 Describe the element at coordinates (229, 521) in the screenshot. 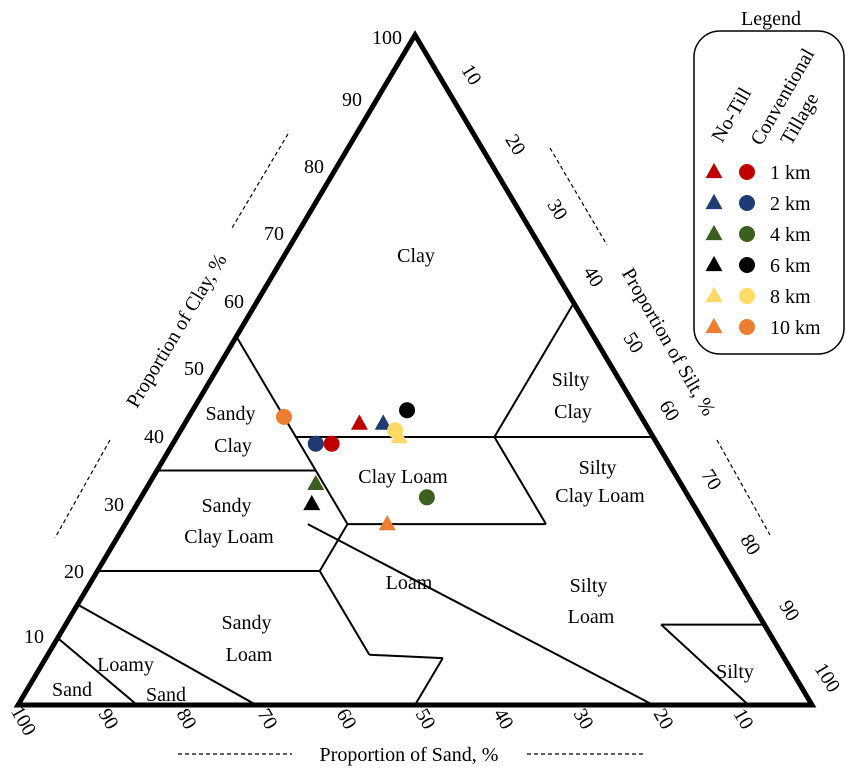

I see `region-label-sandy-clay-loam: Sandy Clay Loam` at that location.